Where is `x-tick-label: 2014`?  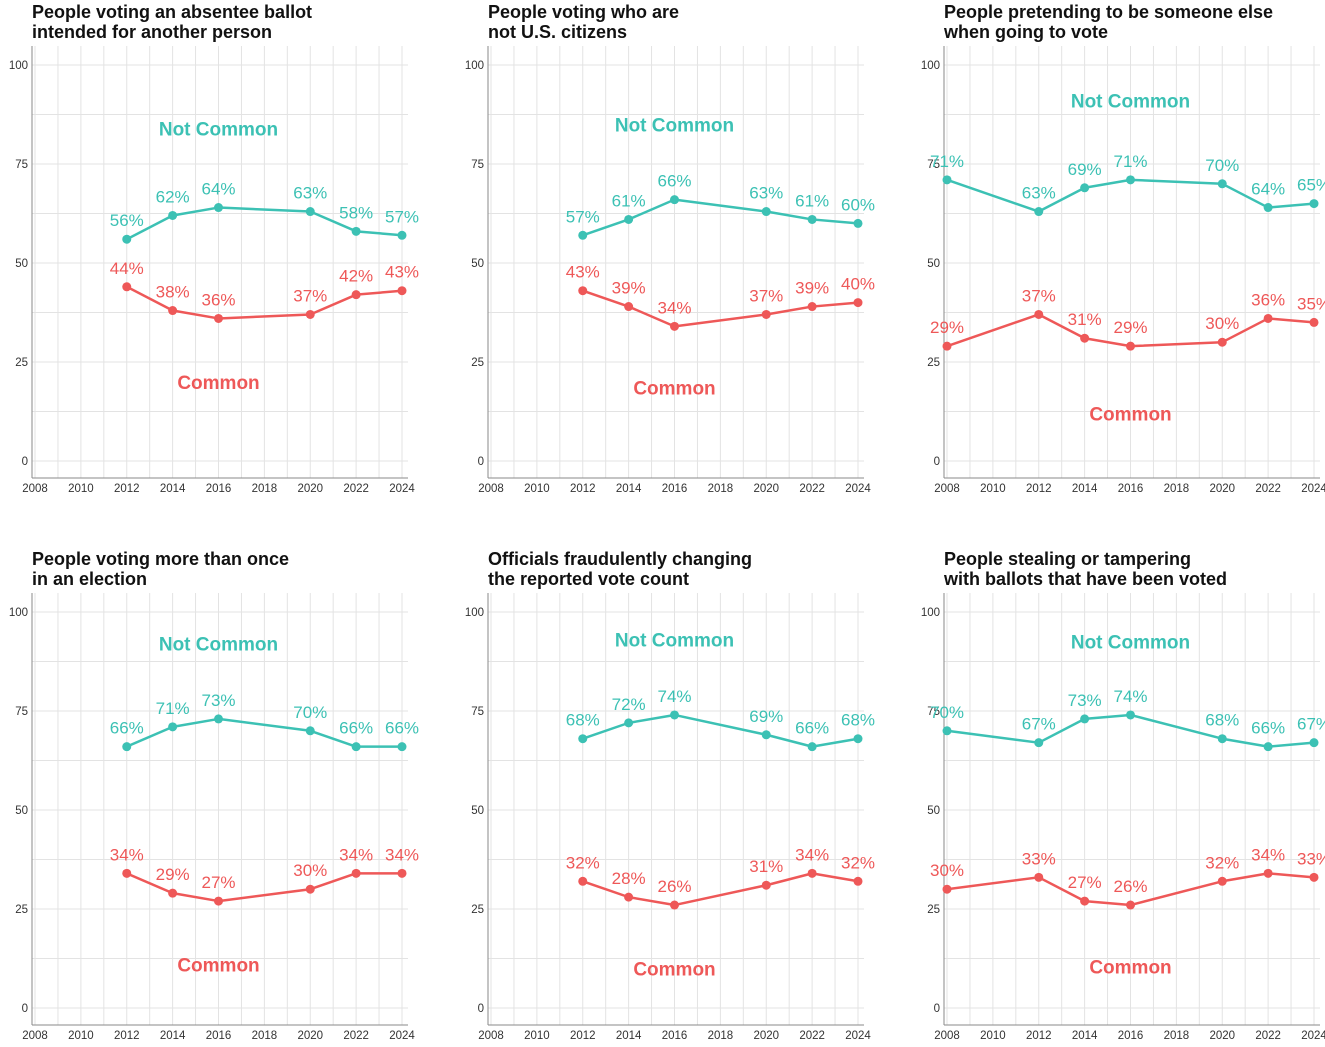 x-tick-label: 2014 is located at coordinates (629, 1036).